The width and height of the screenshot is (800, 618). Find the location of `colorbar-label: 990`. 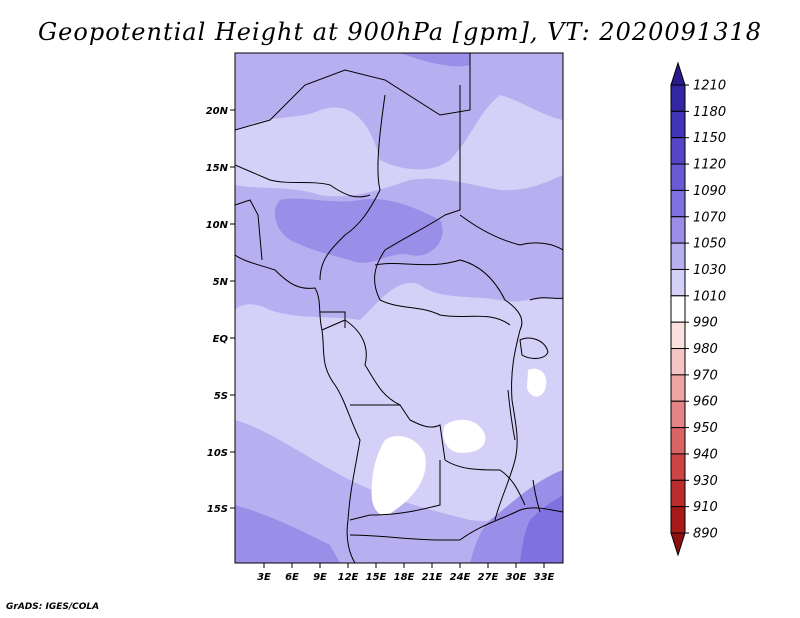

colorbar-label: 990 is located at coordinates (705, 323).